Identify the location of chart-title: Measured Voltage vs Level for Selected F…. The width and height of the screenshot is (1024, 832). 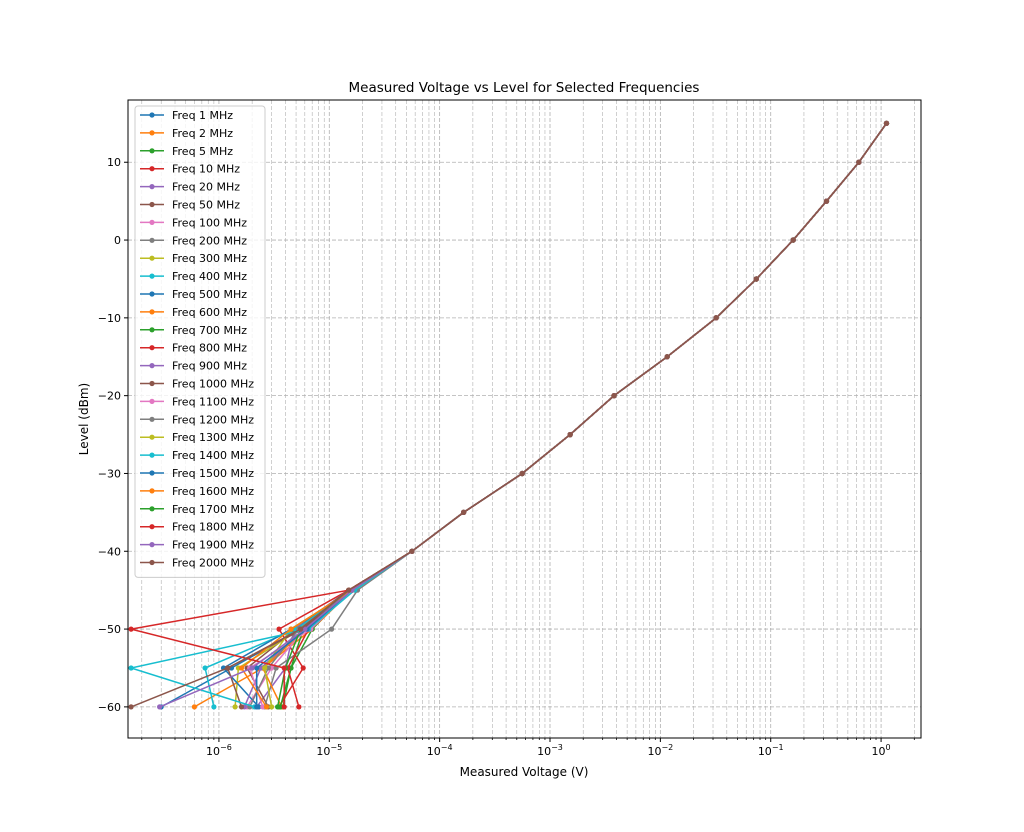
(524, 88).